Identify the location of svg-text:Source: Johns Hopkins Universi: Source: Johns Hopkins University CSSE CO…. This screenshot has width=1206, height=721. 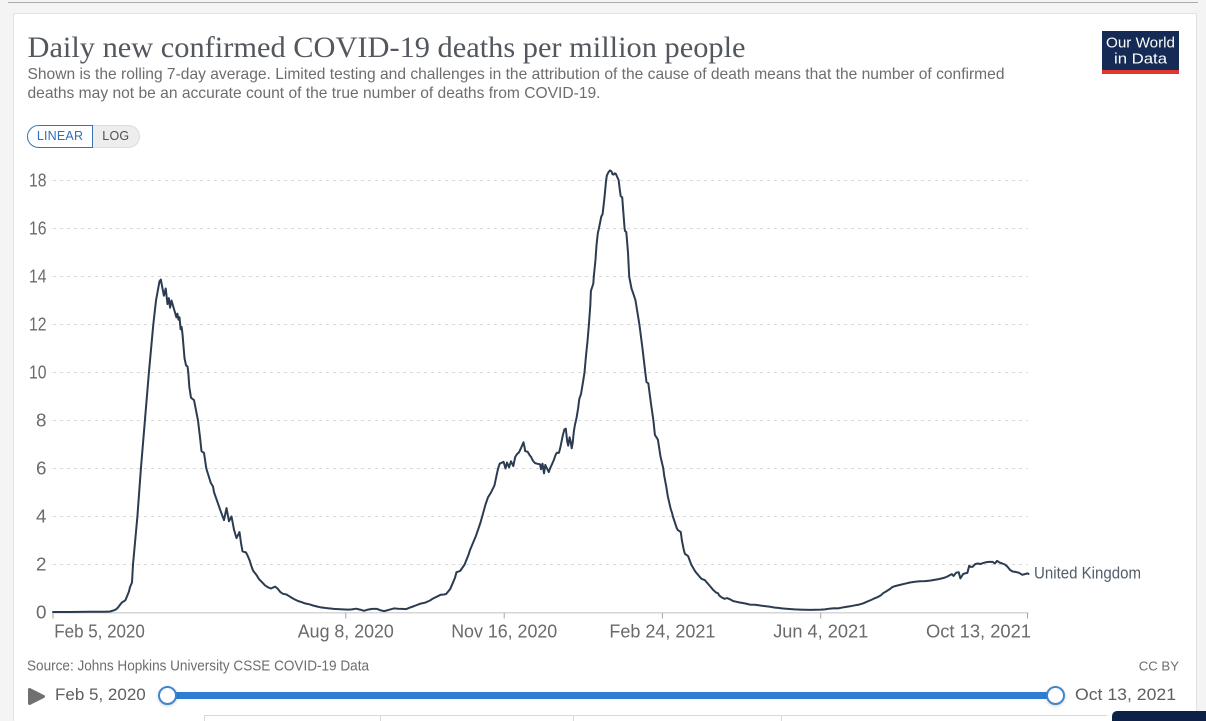
(198, 666).